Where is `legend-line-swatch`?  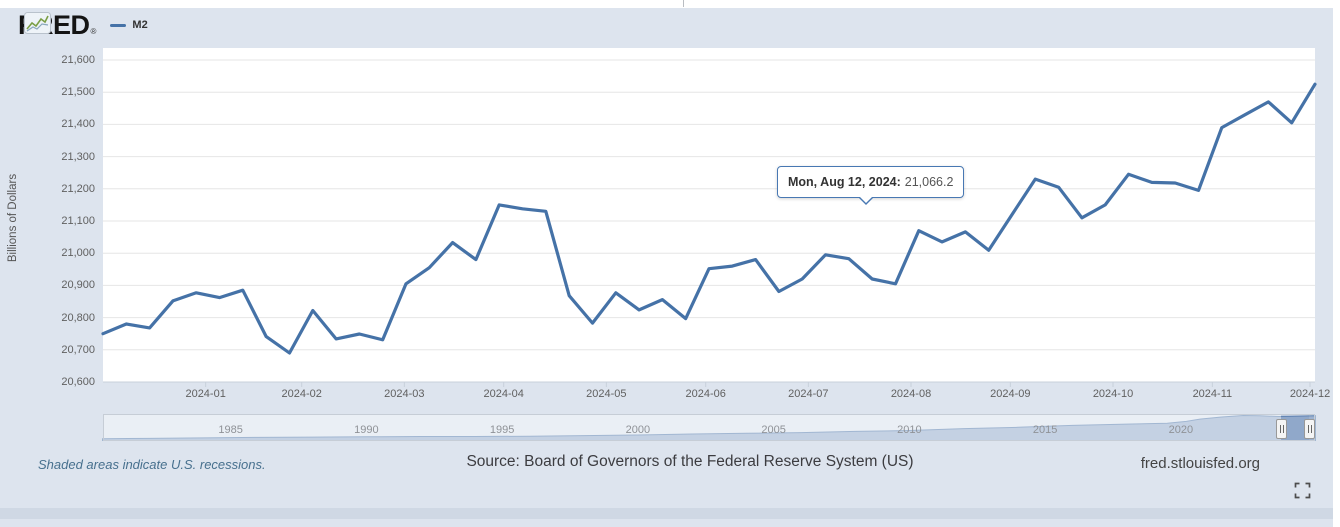 legend-line-swatch is located at coordinates (118, 25).